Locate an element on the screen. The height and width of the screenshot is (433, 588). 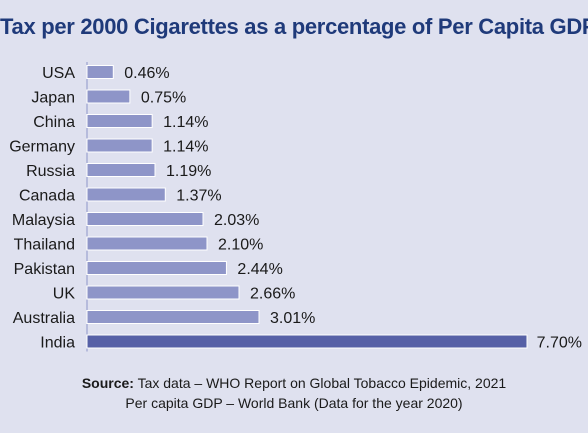
value-label: 1.19% is located at coordinates (188, 171).